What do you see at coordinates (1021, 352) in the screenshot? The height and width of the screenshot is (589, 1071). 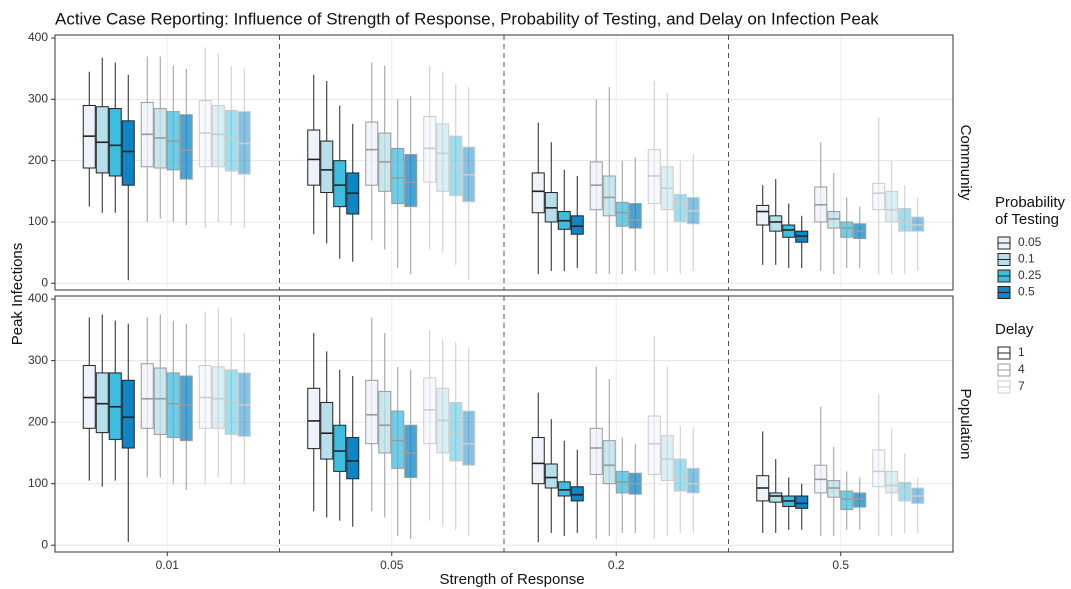 I see `legend-label: 1` at bounding box center [1021, 352].